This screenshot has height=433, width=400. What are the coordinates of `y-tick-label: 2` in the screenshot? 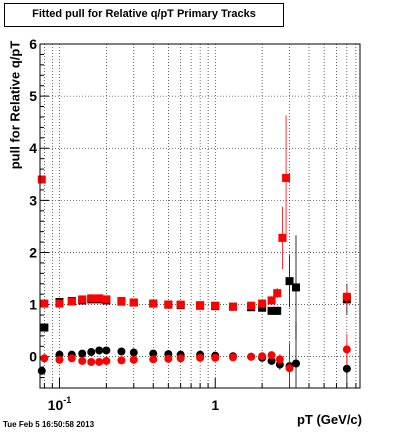 It's located at (33, 252).